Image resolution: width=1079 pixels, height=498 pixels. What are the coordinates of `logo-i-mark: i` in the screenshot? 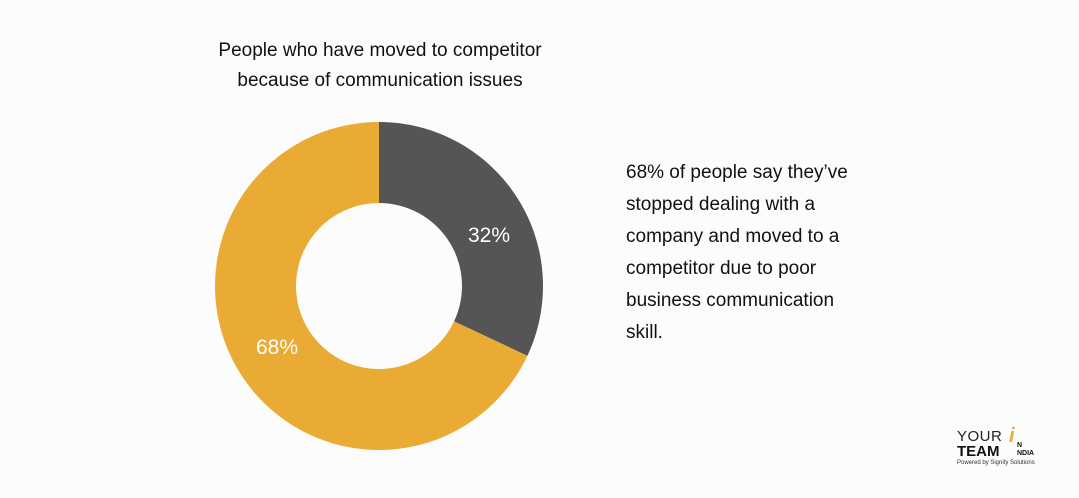 It's located at (1012, 436).